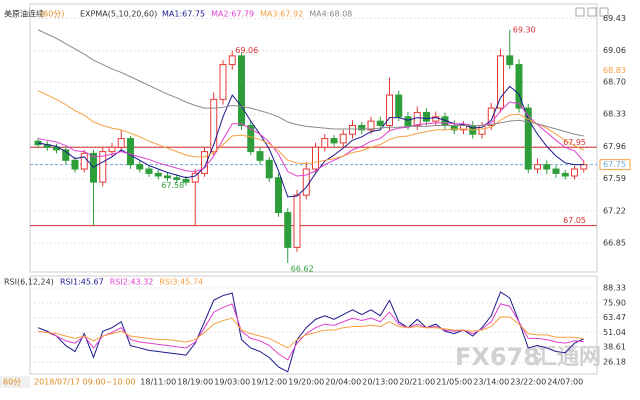  I want to click on price-label: 67.58, so click(172, 185).